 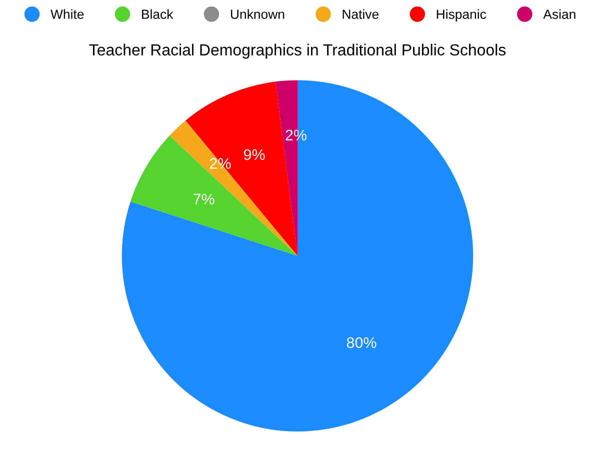 I want to click on data-label: 9%, so click(x=254, y=154).